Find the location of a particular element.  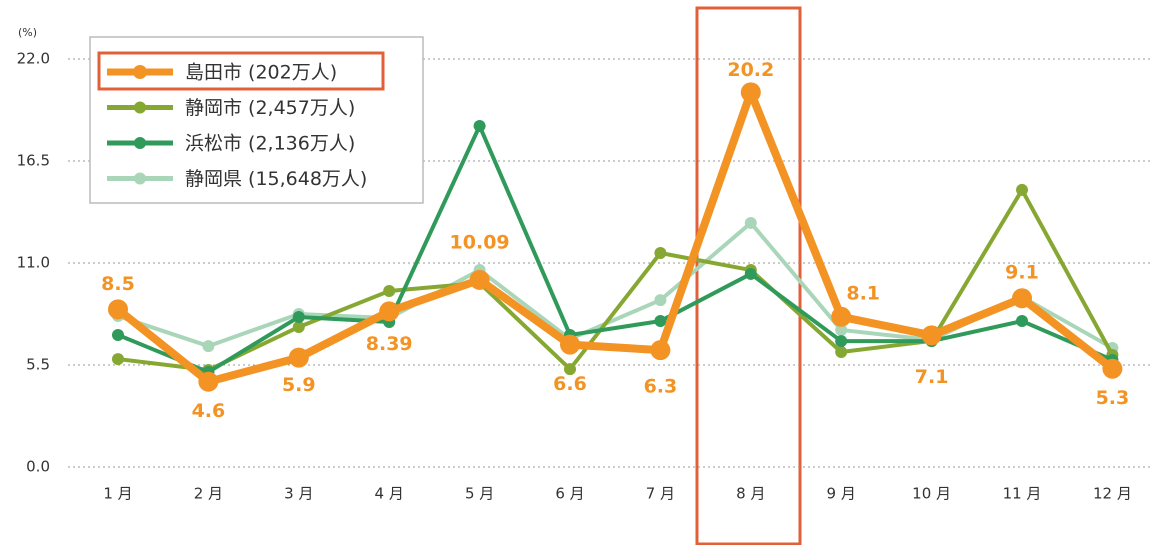

y-tick-label: 0.0 is located at coordinates (38, 467).